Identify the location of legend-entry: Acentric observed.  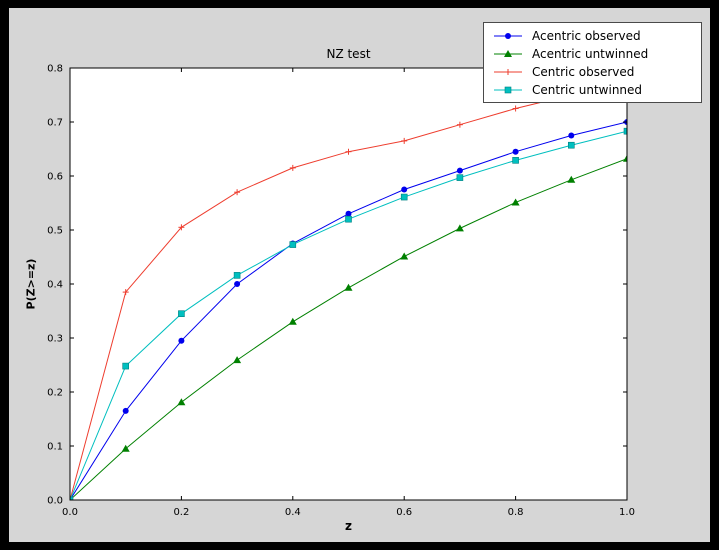
(593, 36).